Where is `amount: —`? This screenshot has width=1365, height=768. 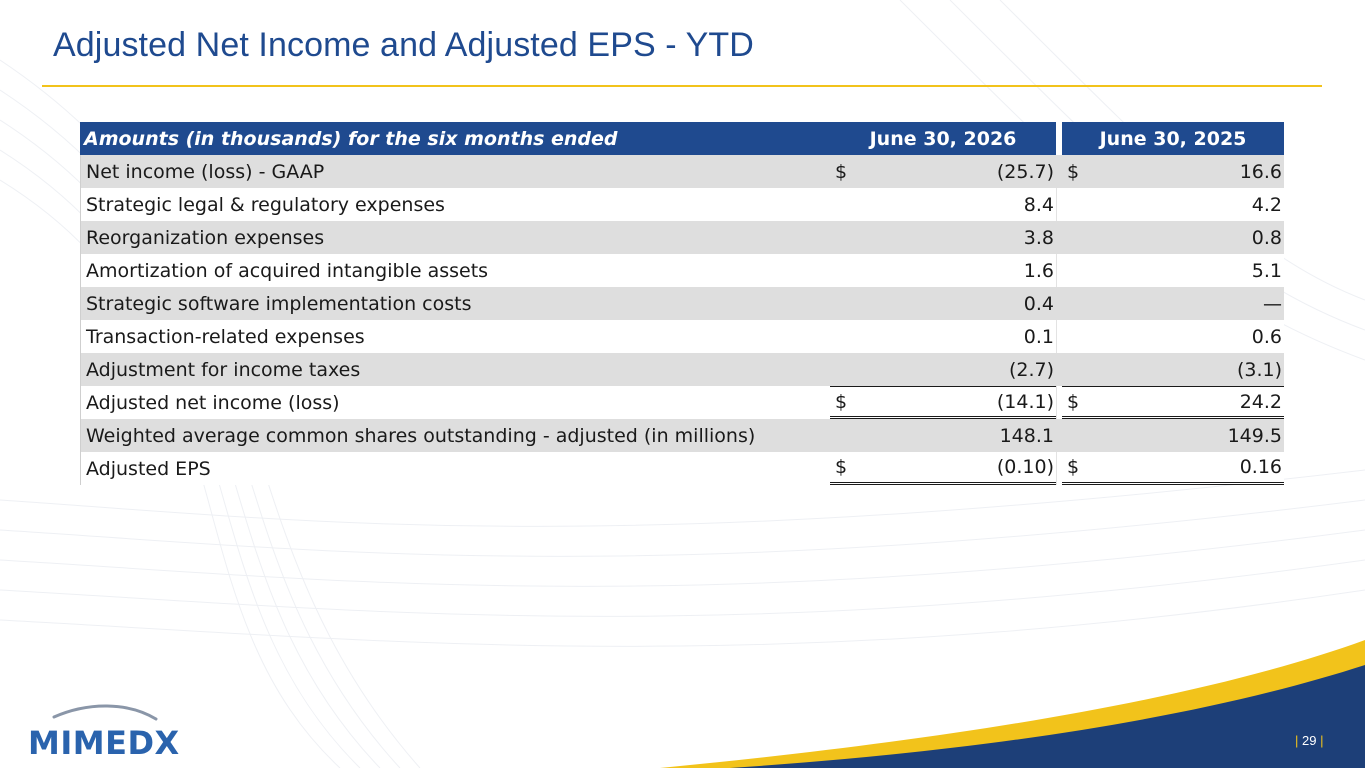 amount: — is located at coordinates (1272, 303).